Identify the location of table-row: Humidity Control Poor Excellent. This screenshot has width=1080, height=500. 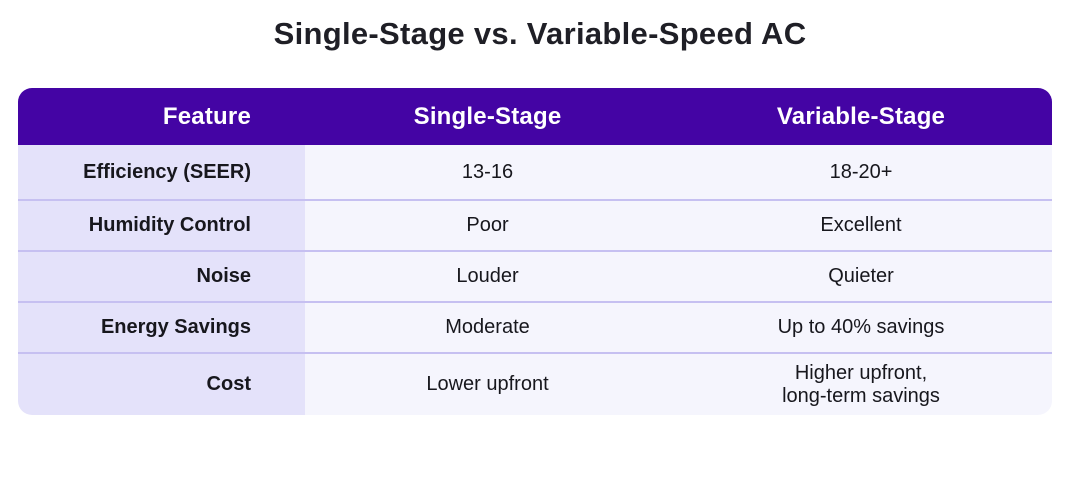
(535, 224).